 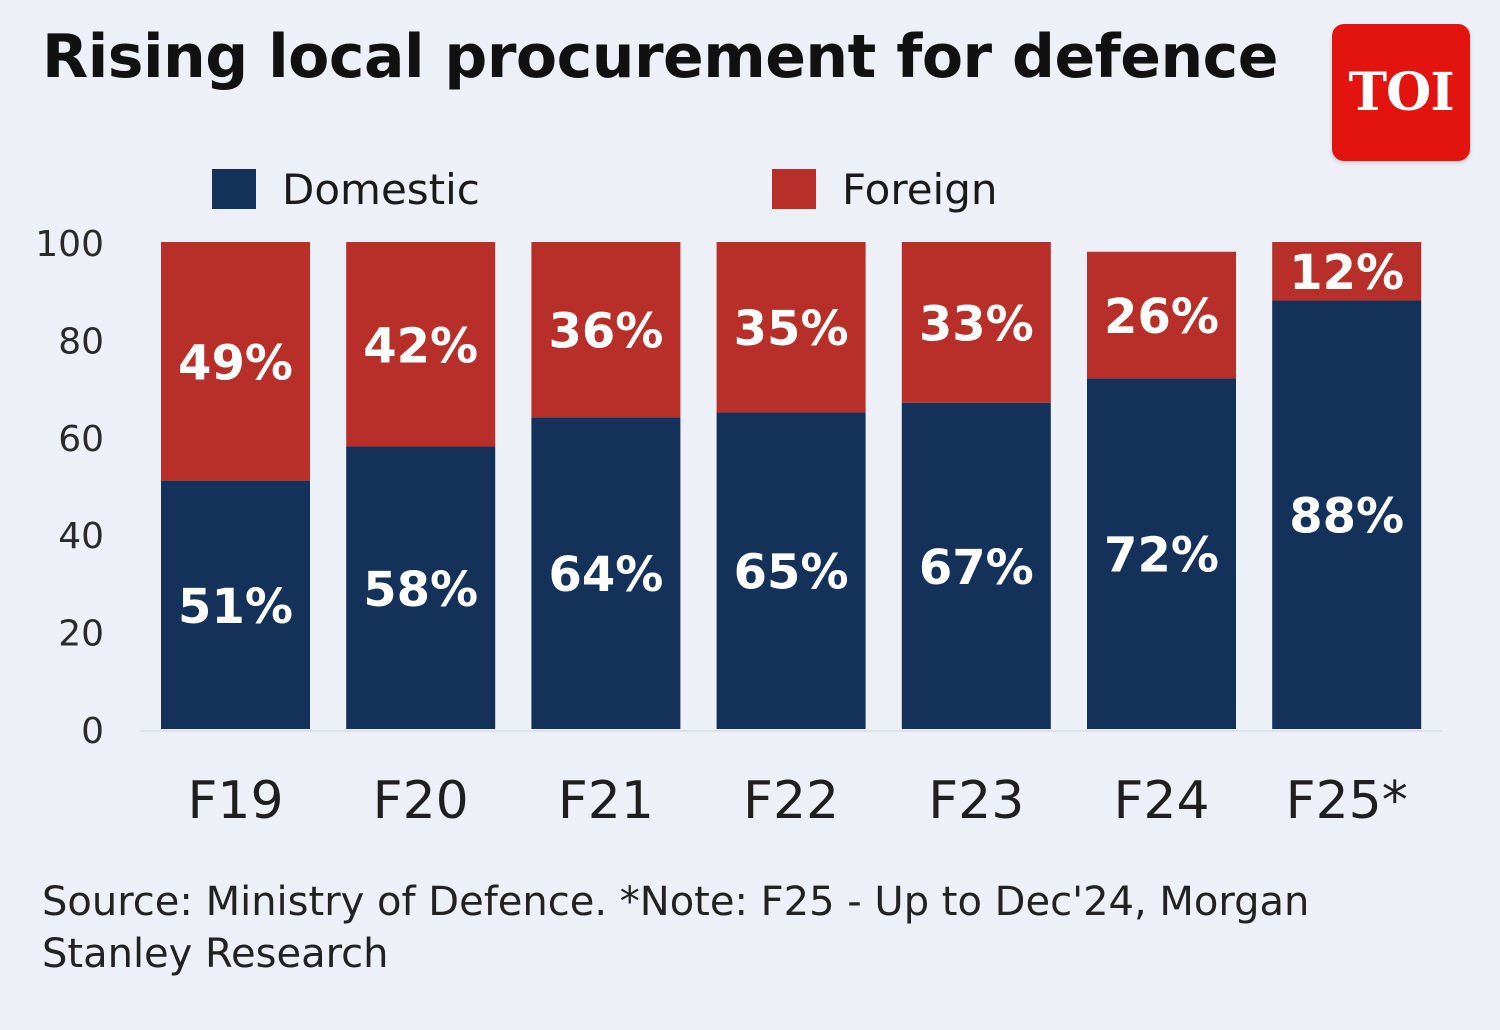 What do you see at coordinates (794, 189) in the screenshot?
I see `legend-swatch-foreign` at bounding box center [794, 189].